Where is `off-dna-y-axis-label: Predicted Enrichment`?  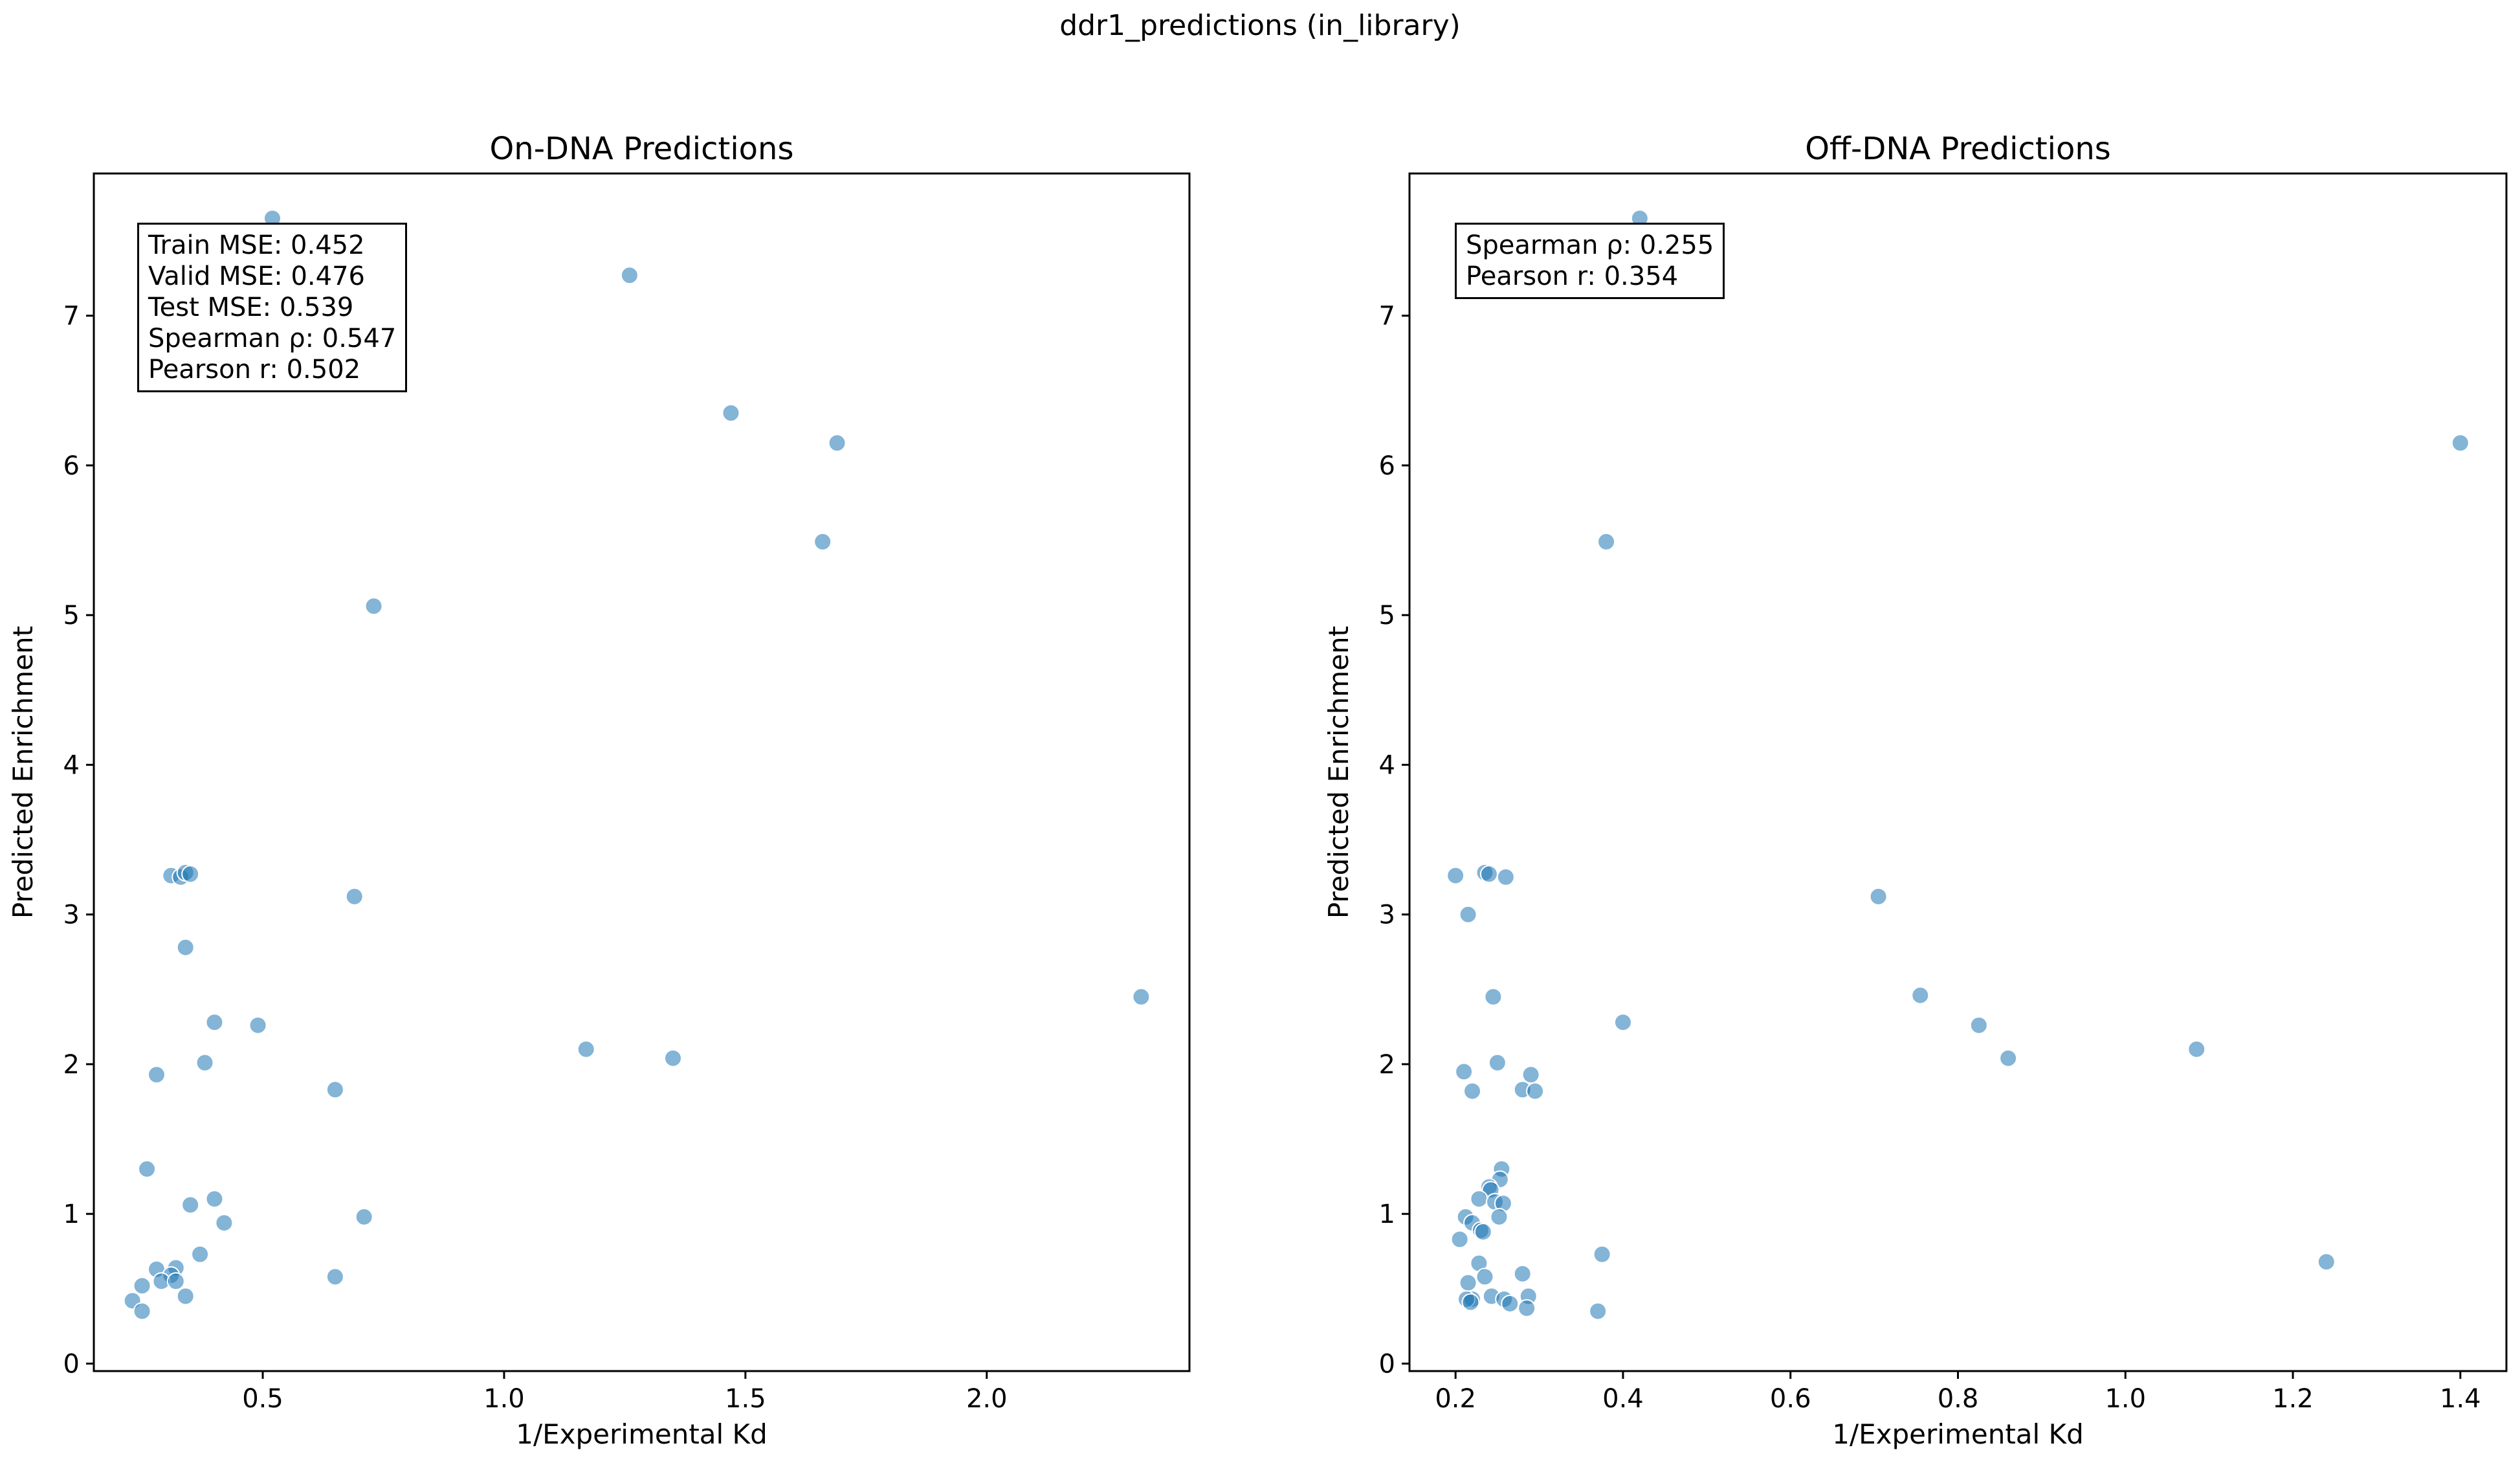
off-dna-y-axis-label: Predicted Enrichment is located at coordinates (1339, 772).